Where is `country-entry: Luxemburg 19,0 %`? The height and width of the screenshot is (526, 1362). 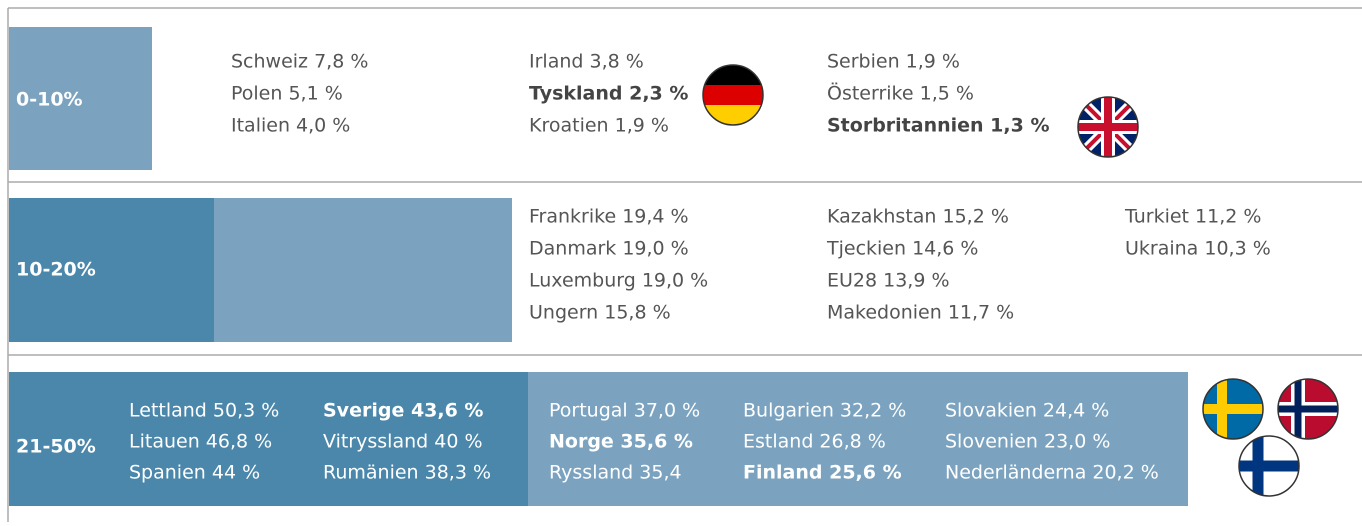 country-entry: Luxemburg 19,0 % is located at coordinates (618, 281).